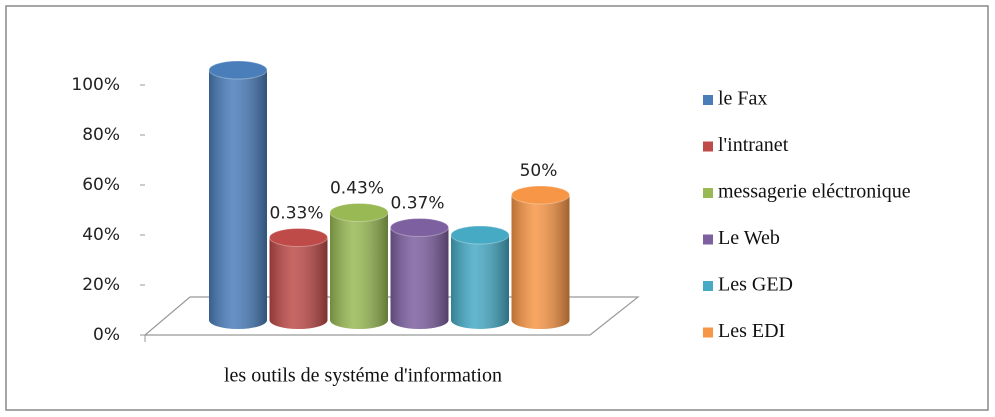 Image resolution: width=995 pixels, height=417 pixels. Describe the element at coordinates (95, 85) in the screenshot. I see `y-tick-label: 100%` at that location.